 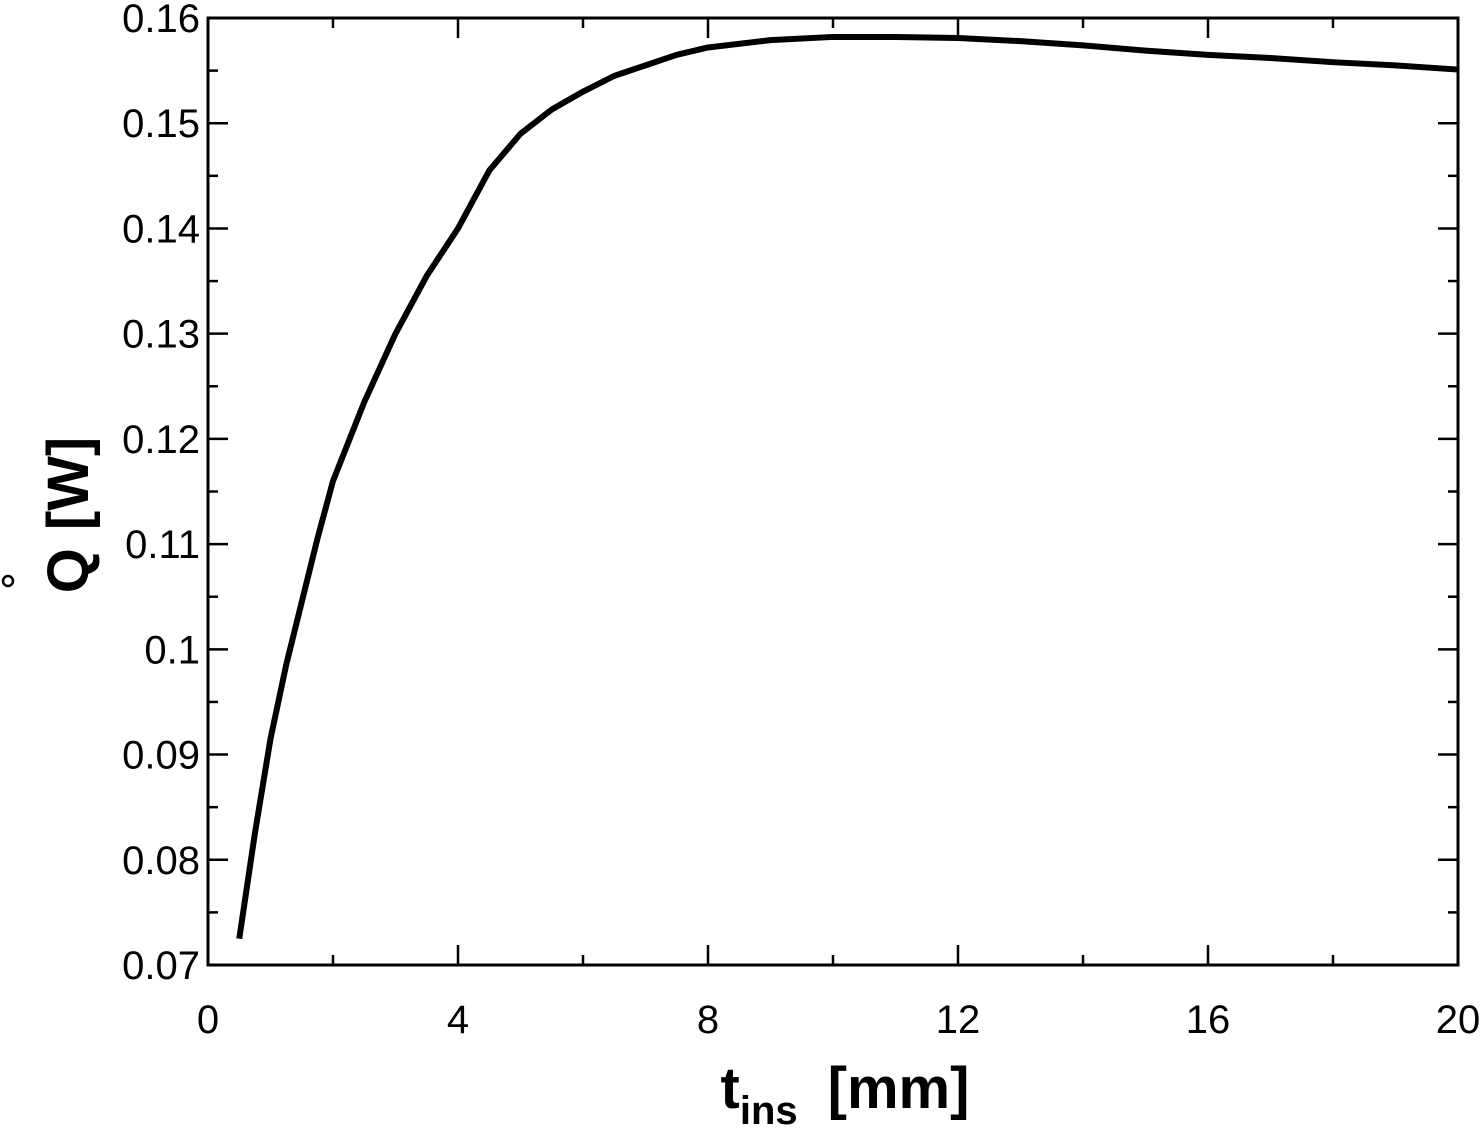 What do you see at coordinates (161, 966) in the screenshot?
I see `y-tick-label: 0.07` at bounding box center [161, 966].